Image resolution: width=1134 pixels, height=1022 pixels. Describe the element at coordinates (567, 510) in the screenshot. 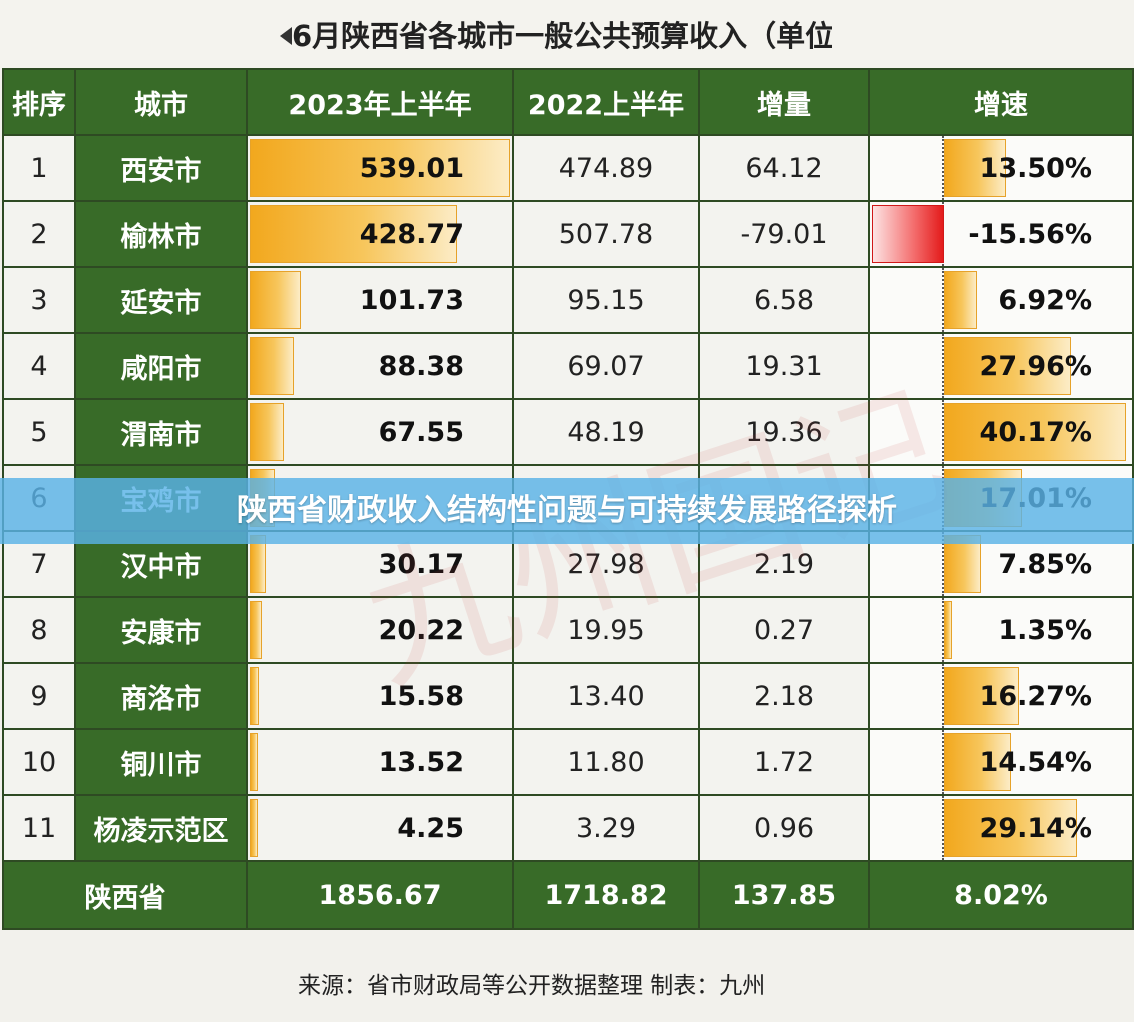

I see `banner-text: 陕西省财政收入结构性问题与可持续发展路径探析` at that location.